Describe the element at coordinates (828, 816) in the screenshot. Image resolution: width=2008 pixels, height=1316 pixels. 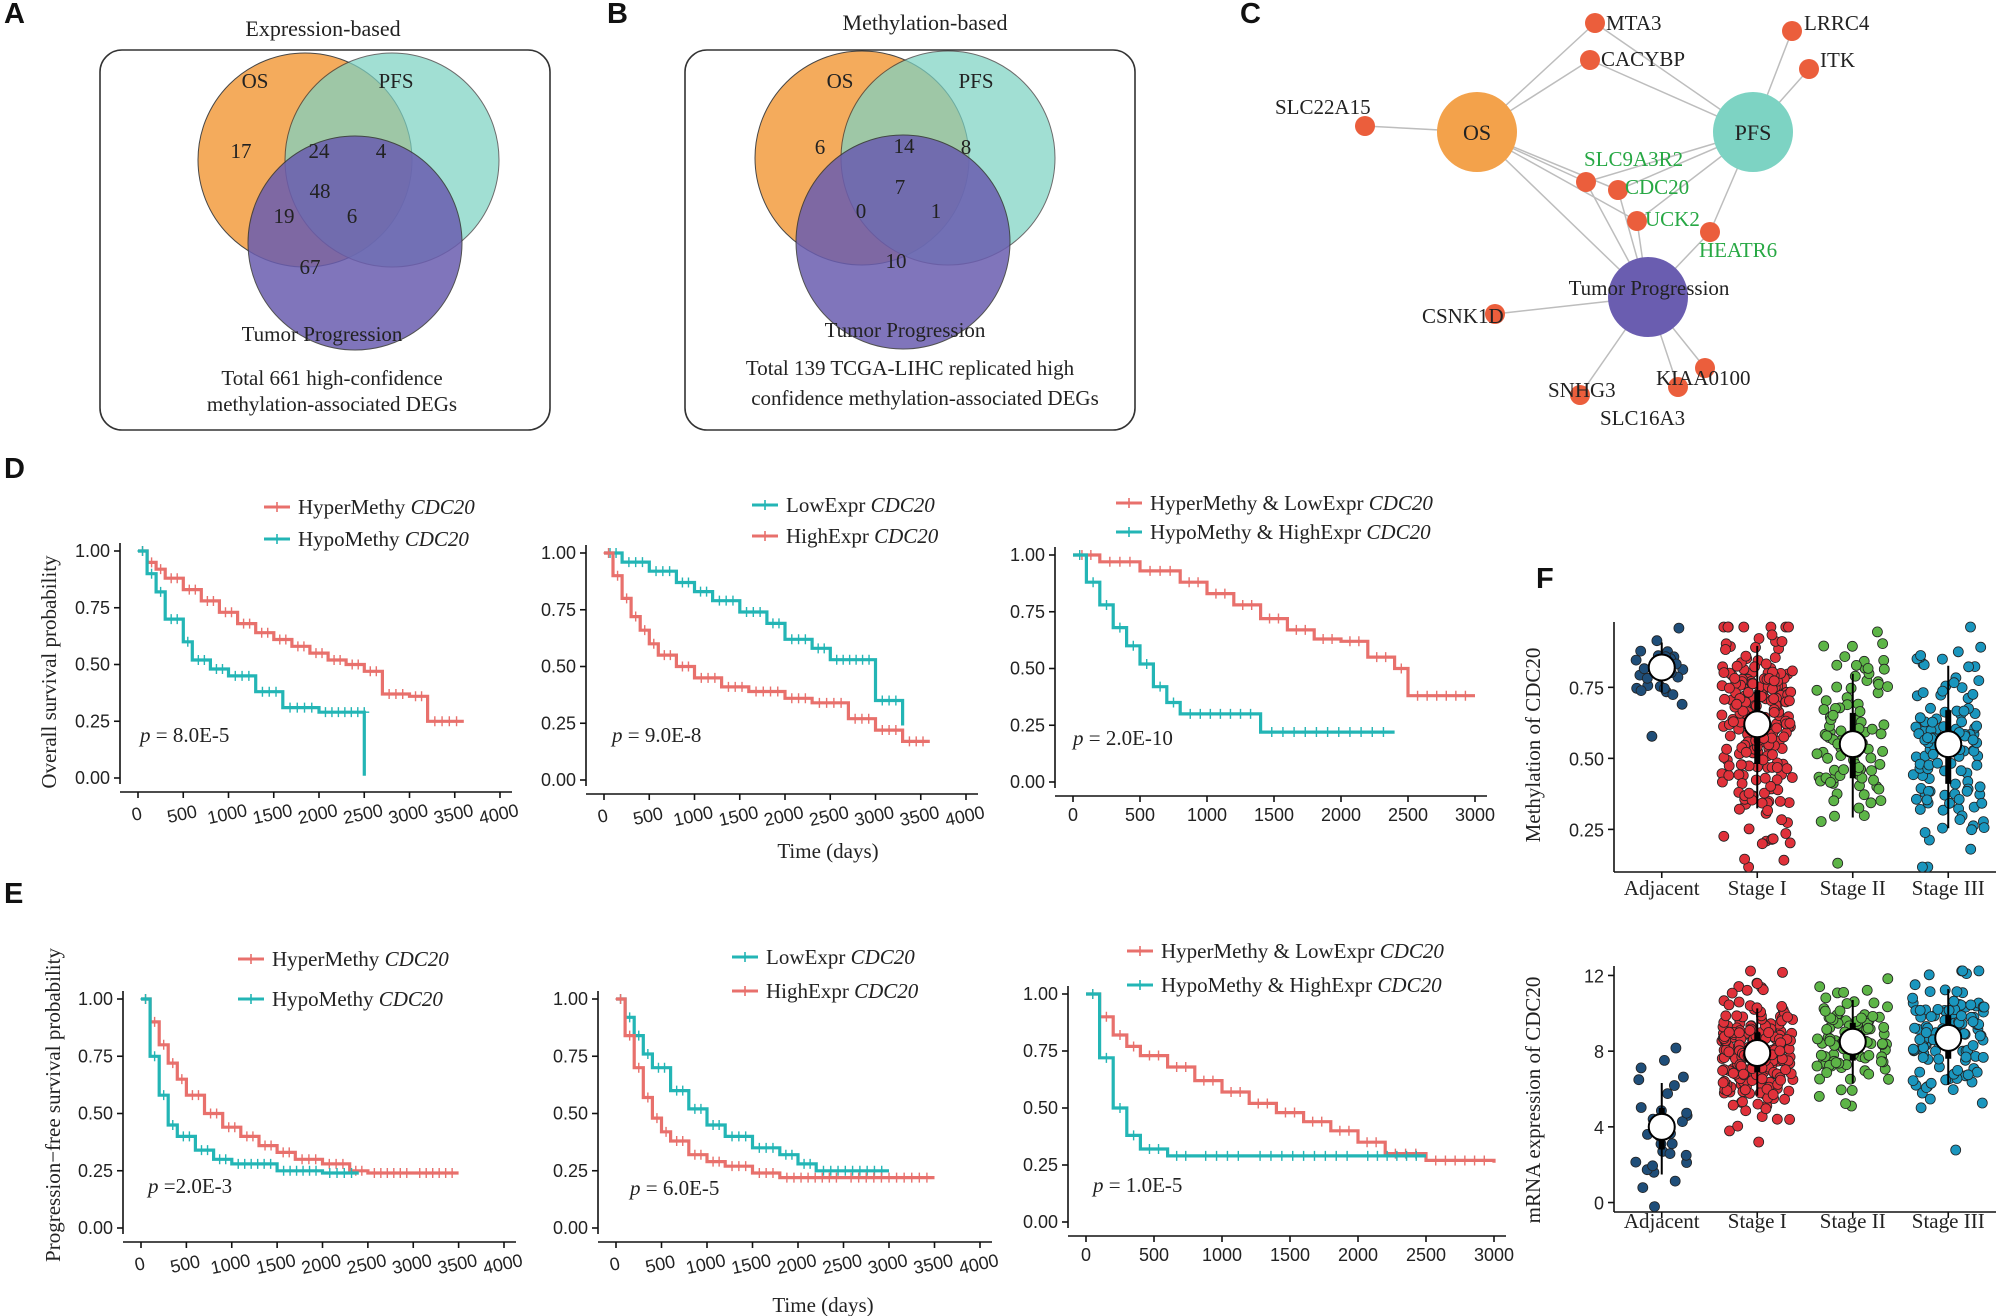
I see `x-tick-label: 2500` at that location.